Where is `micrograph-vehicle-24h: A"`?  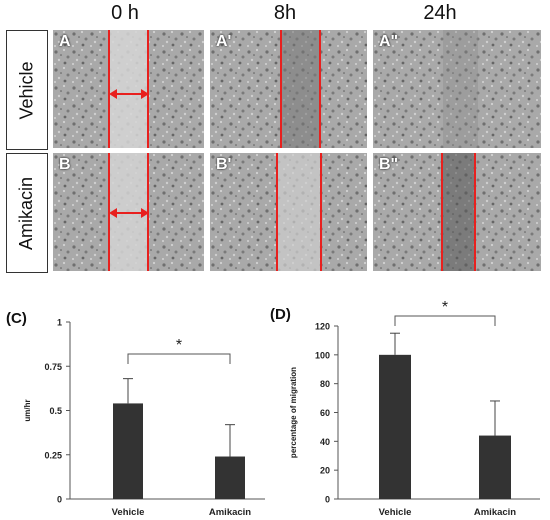
micrograph-vehicle-24h: A" is located at coordinates (457, 89).